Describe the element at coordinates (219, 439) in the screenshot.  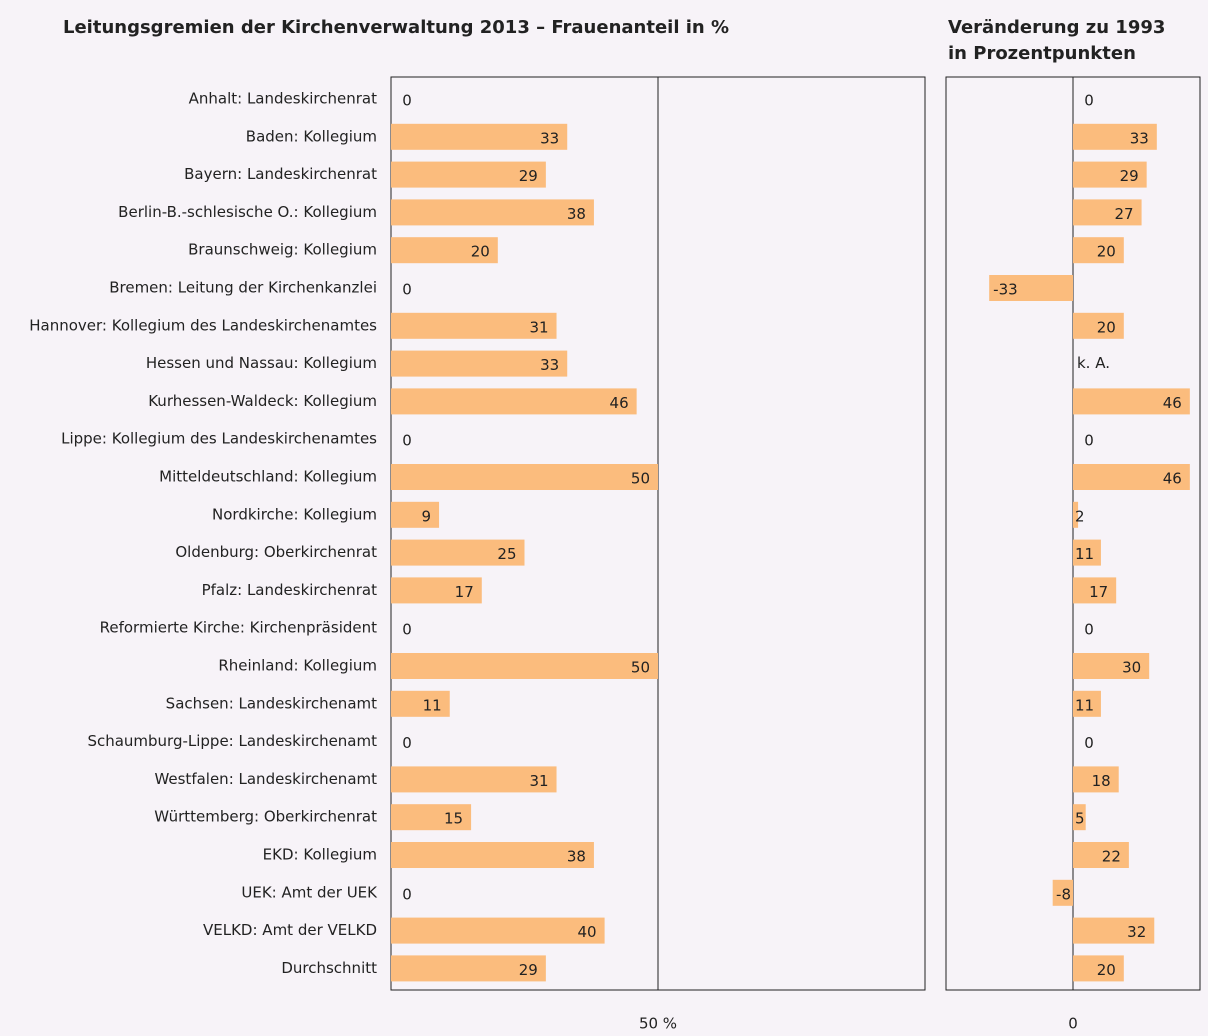
I see `y-tick-label: Lippe: Kollegium des Landeskirchenamtes` at that location.